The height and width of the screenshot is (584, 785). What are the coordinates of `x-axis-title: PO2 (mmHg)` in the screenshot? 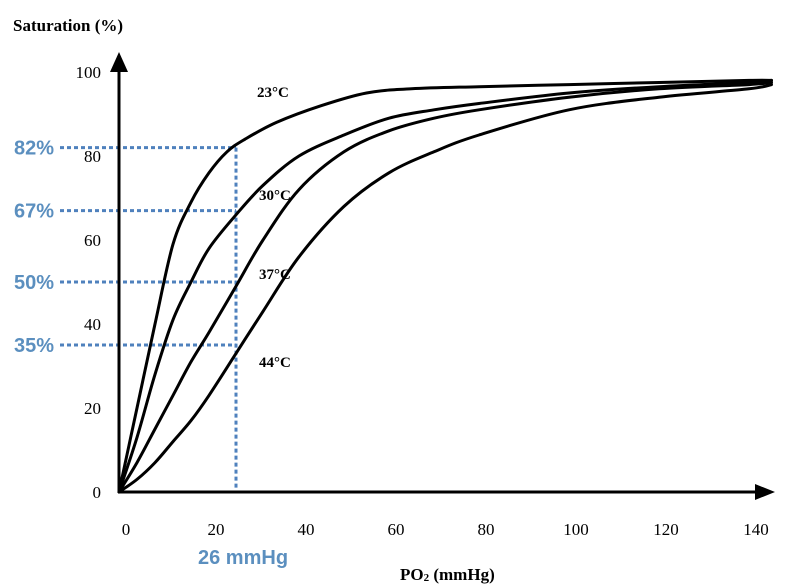 It's located at (447, 574).